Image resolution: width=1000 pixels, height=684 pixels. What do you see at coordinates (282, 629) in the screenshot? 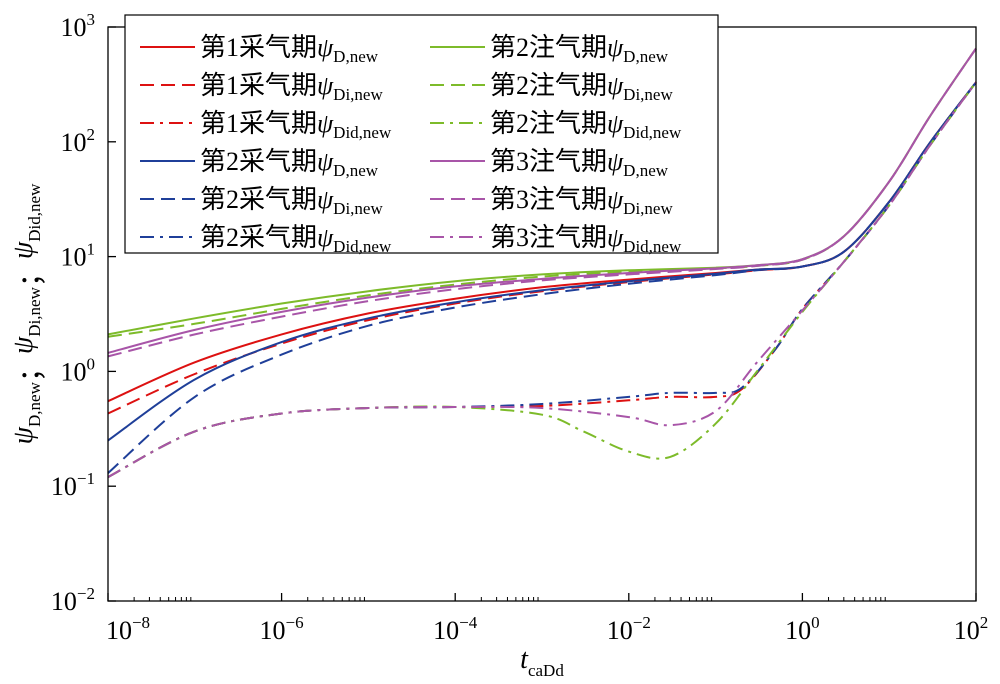
I see `x-tick-label: 10⁻⁶` at bounding box center [282, 629].